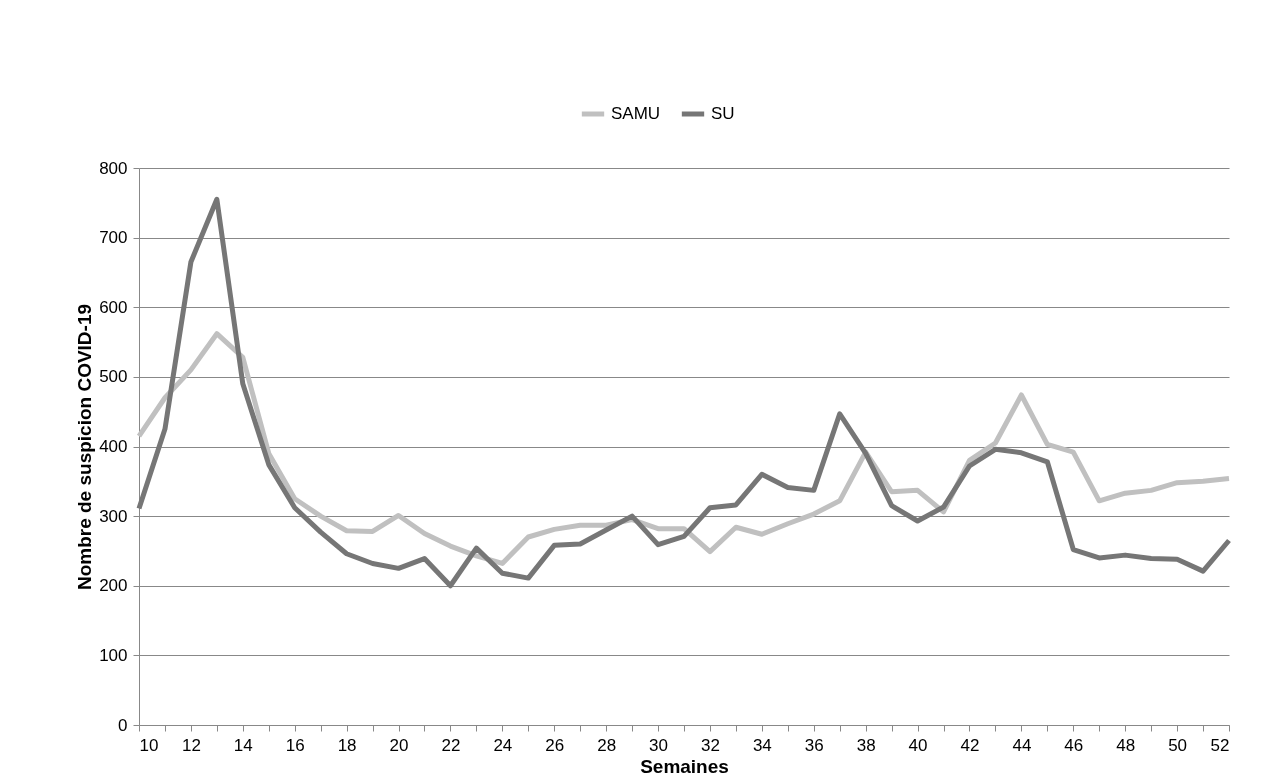  What do you see at coordinates (814, 745) in the screenshot?
I see `x-tick-label: 36` at bounding box center [814, 745].